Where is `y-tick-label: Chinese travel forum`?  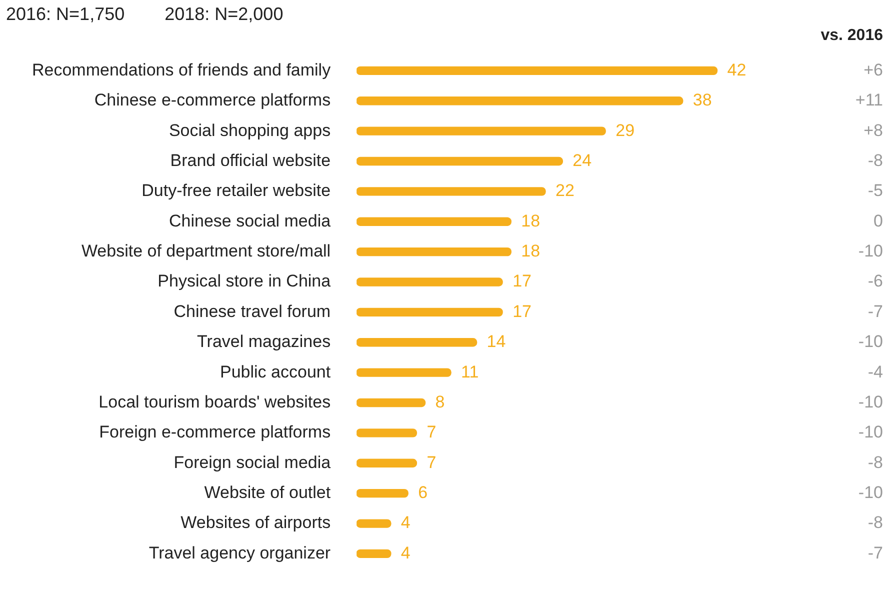 y-tick-label: Chinese travel forum is located at coordinates (252, 311).